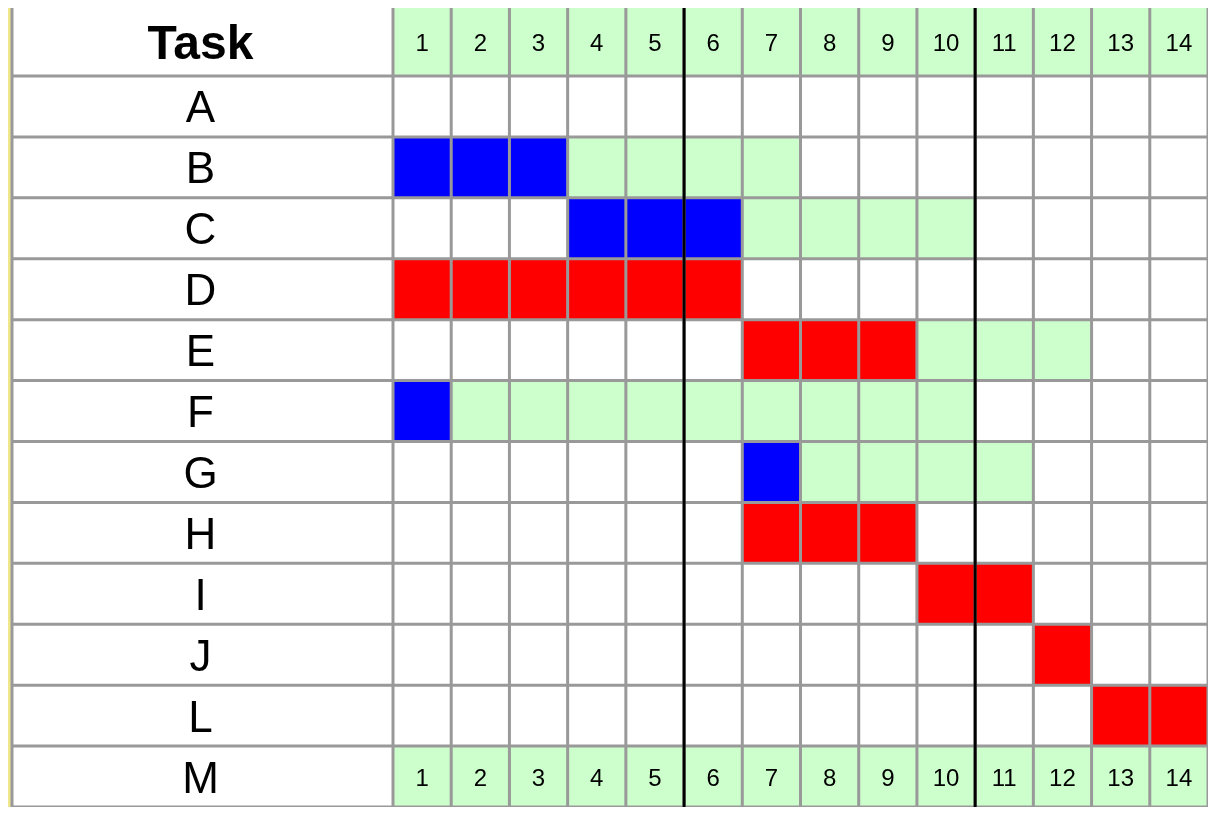 Image resolution: width=1208 pixels, height=815 pixels. What do you see at coordinates (946, 42) in the screenshot?
I see `x2-tick-label: 10` at bounding box center [946, 42].